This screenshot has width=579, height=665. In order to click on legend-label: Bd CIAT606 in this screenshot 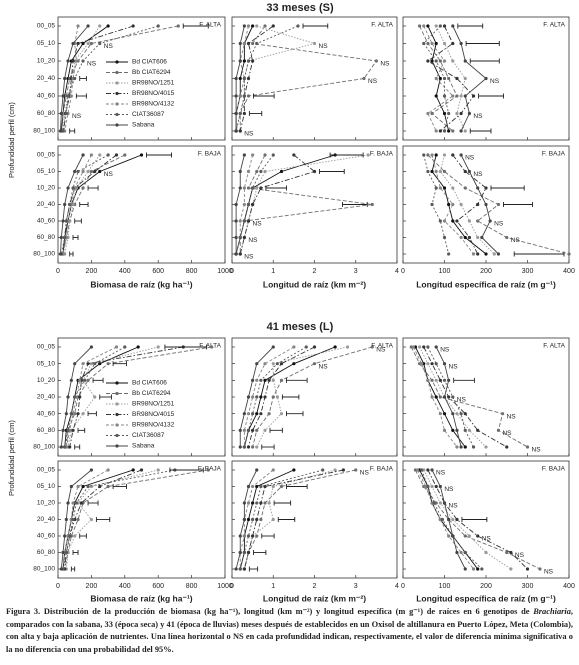, I will do `click(149, 62)`.